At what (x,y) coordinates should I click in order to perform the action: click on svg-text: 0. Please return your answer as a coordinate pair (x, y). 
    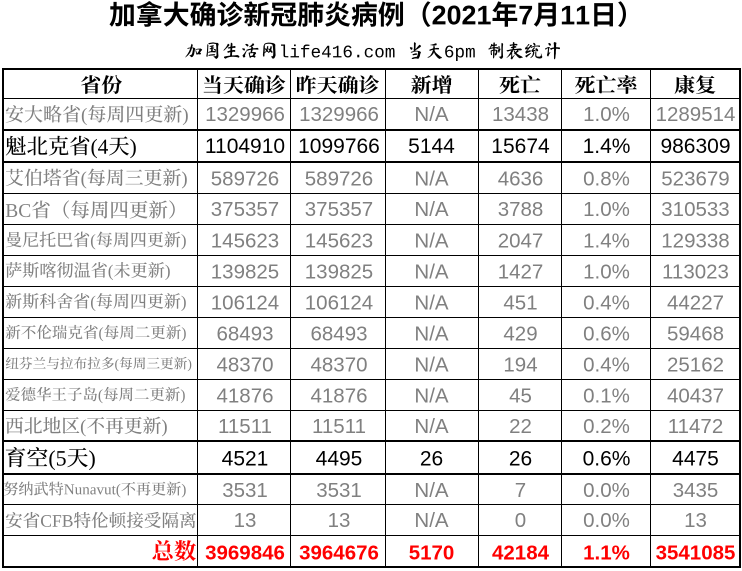
    Looking at the image, I should click on (520, 520).